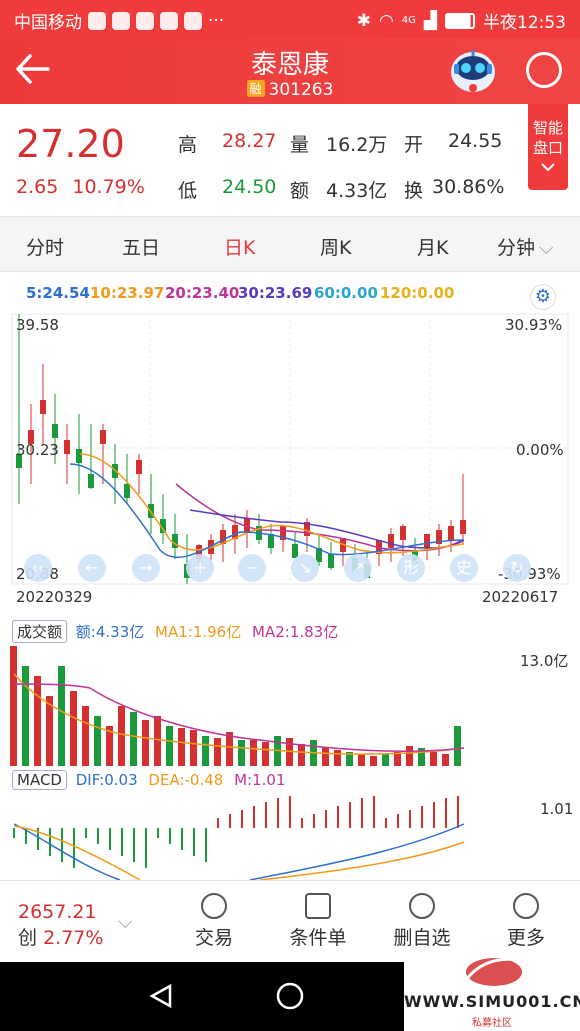 This screenshot has height=1031, width=580. Describe the element at coordinates (70, 144) in the screenshot. I see `last-price: 27.20` at that location.